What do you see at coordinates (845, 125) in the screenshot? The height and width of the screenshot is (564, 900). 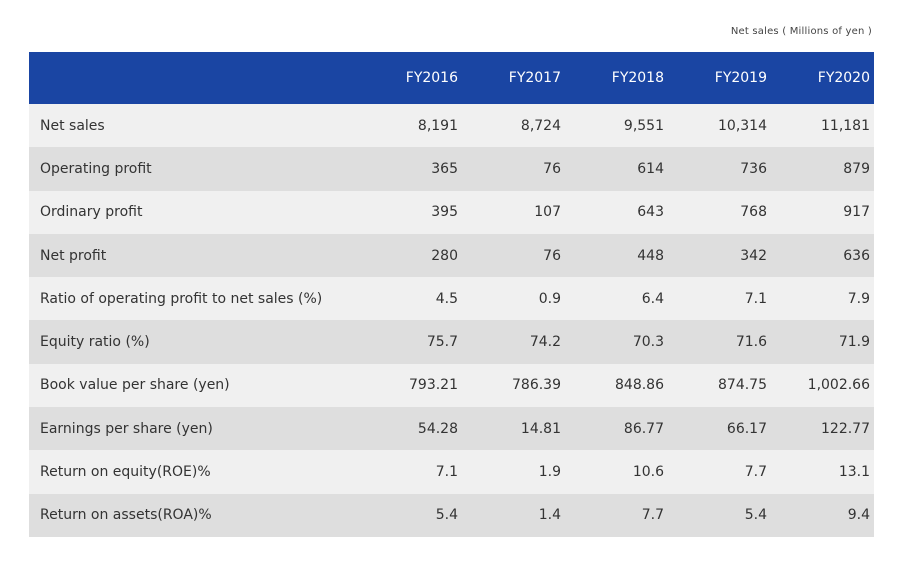 I see `value-cell: 11,181` at bounding box center [845, 125].